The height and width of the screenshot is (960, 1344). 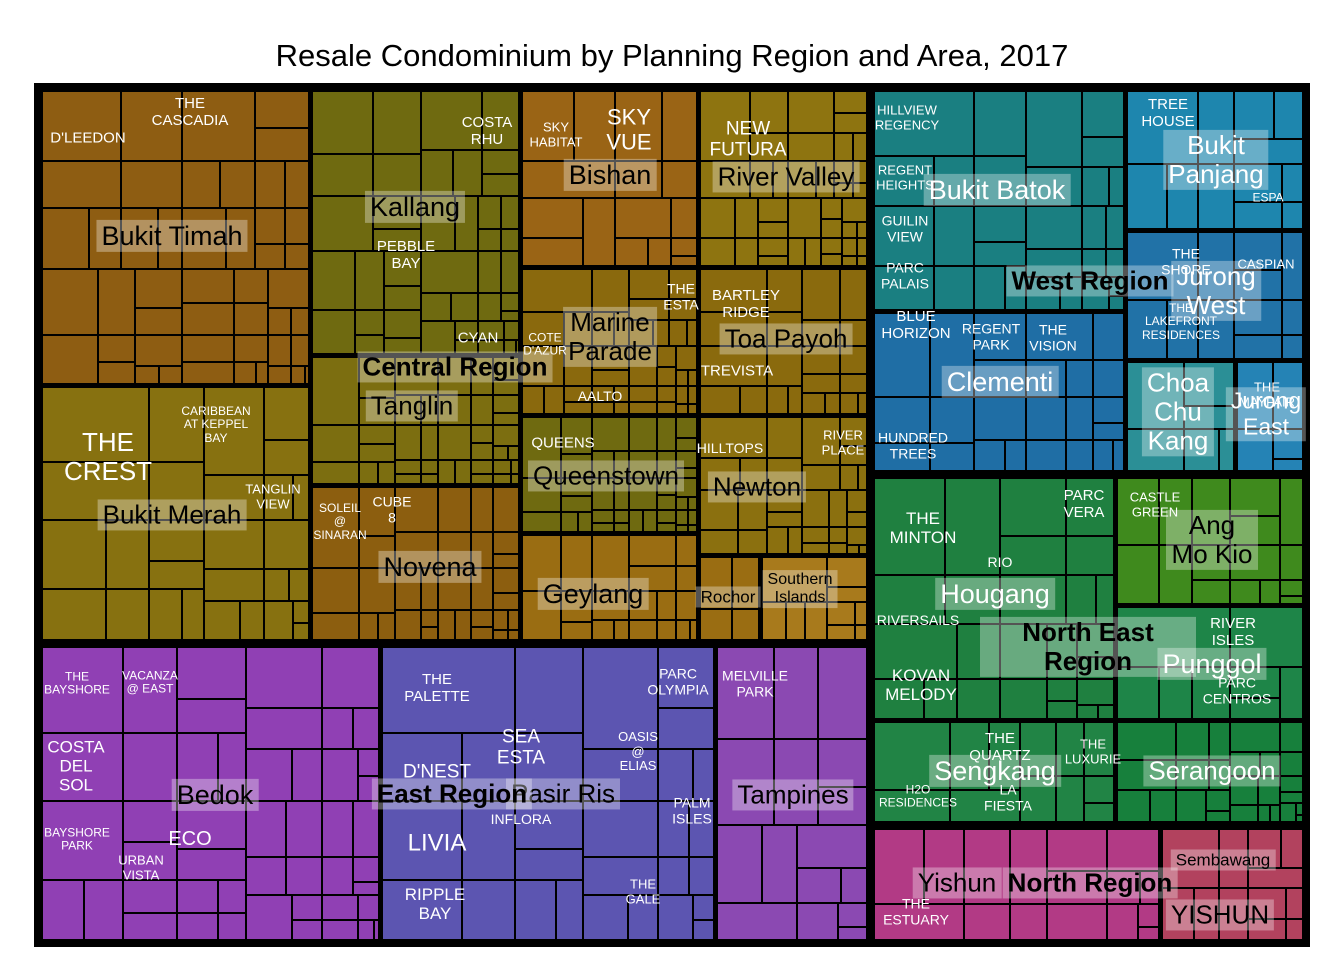 I want to click on area-label-yishun: Yishun, so click(x=957, y=883).